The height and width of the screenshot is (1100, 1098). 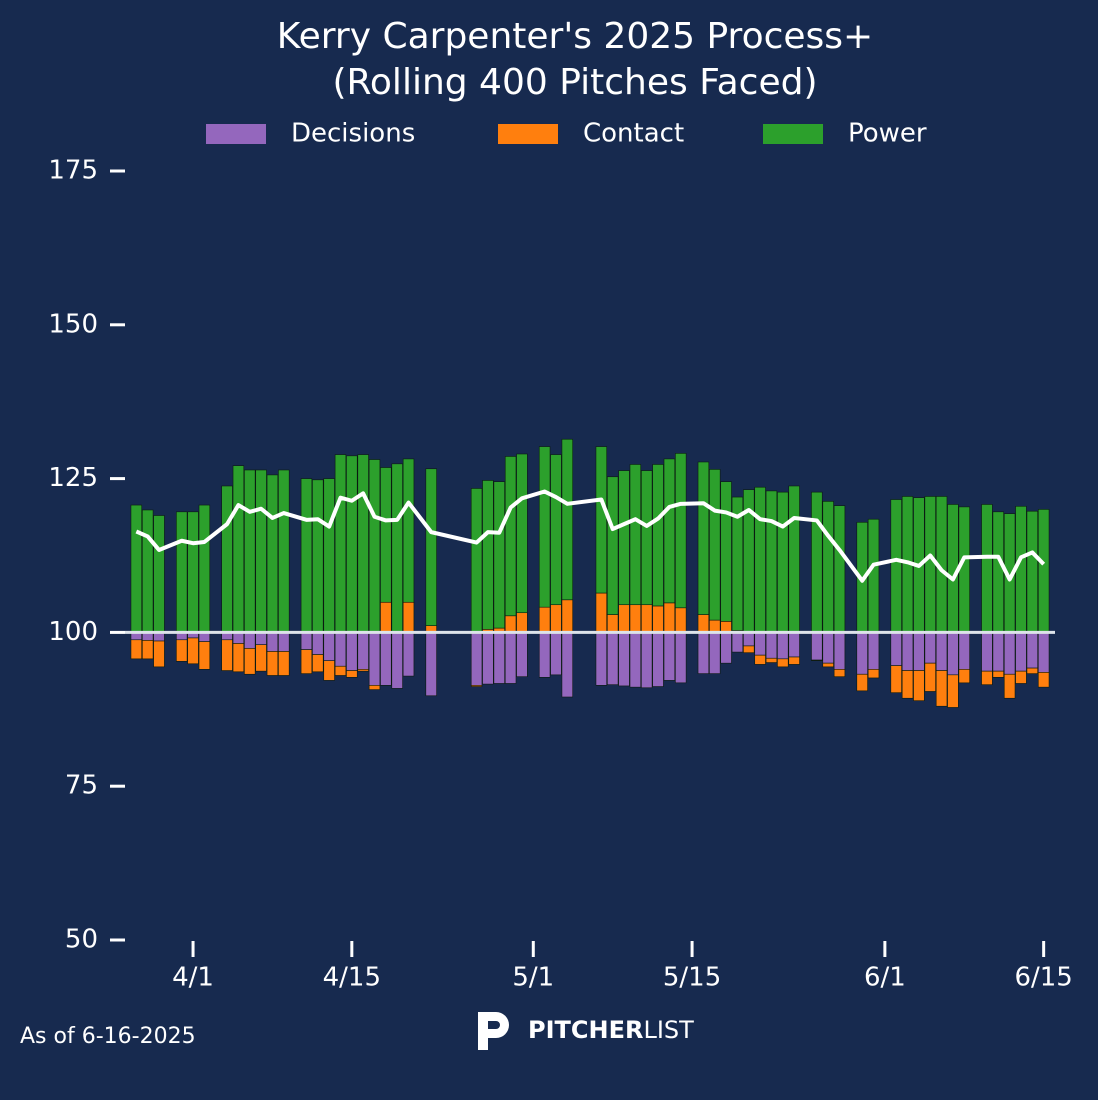 I want to click on logo: PITCHERLIST, so click(x=586, y=1031).